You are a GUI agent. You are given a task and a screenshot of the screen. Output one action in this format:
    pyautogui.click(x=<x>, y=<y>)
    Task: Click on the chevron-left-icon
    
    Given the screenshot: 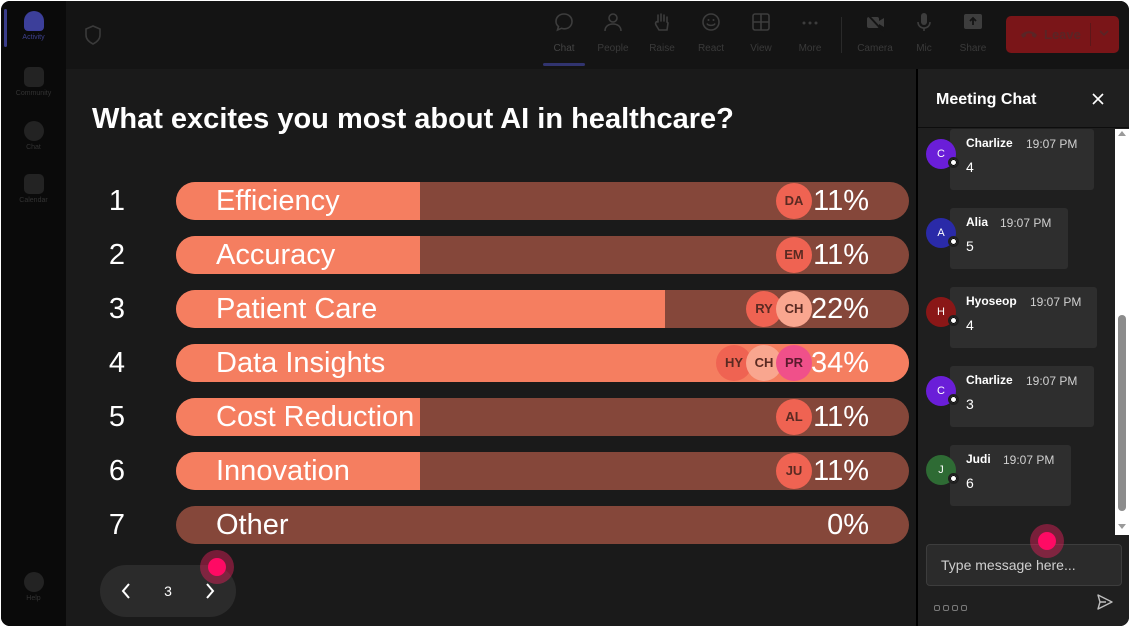 What is the action you would take?
    pyautogui.click(x=126, y=591)
    